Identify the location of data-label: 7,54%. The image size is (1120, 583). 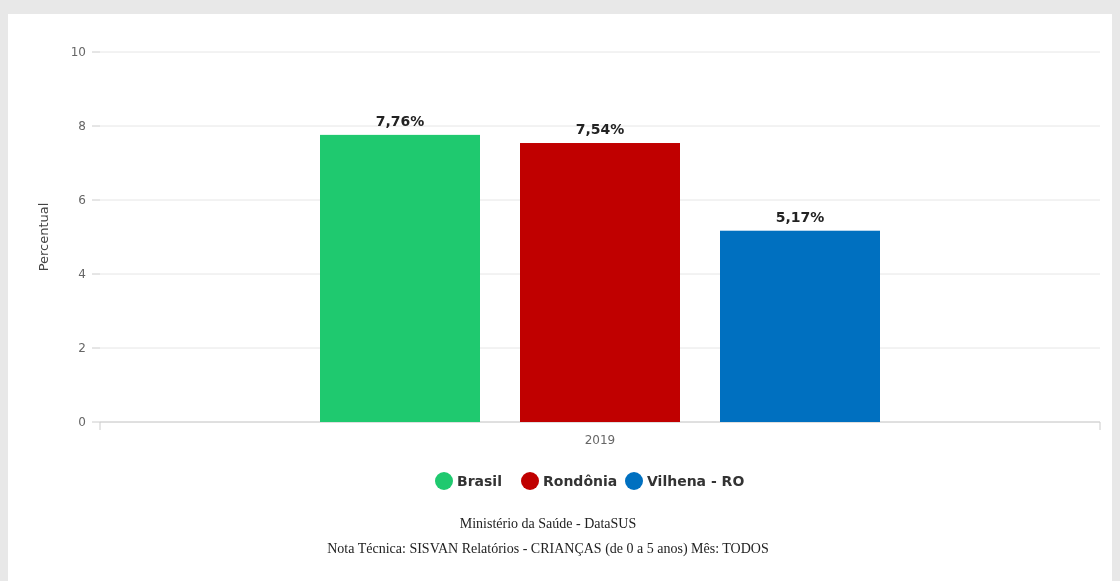
(600, 129).